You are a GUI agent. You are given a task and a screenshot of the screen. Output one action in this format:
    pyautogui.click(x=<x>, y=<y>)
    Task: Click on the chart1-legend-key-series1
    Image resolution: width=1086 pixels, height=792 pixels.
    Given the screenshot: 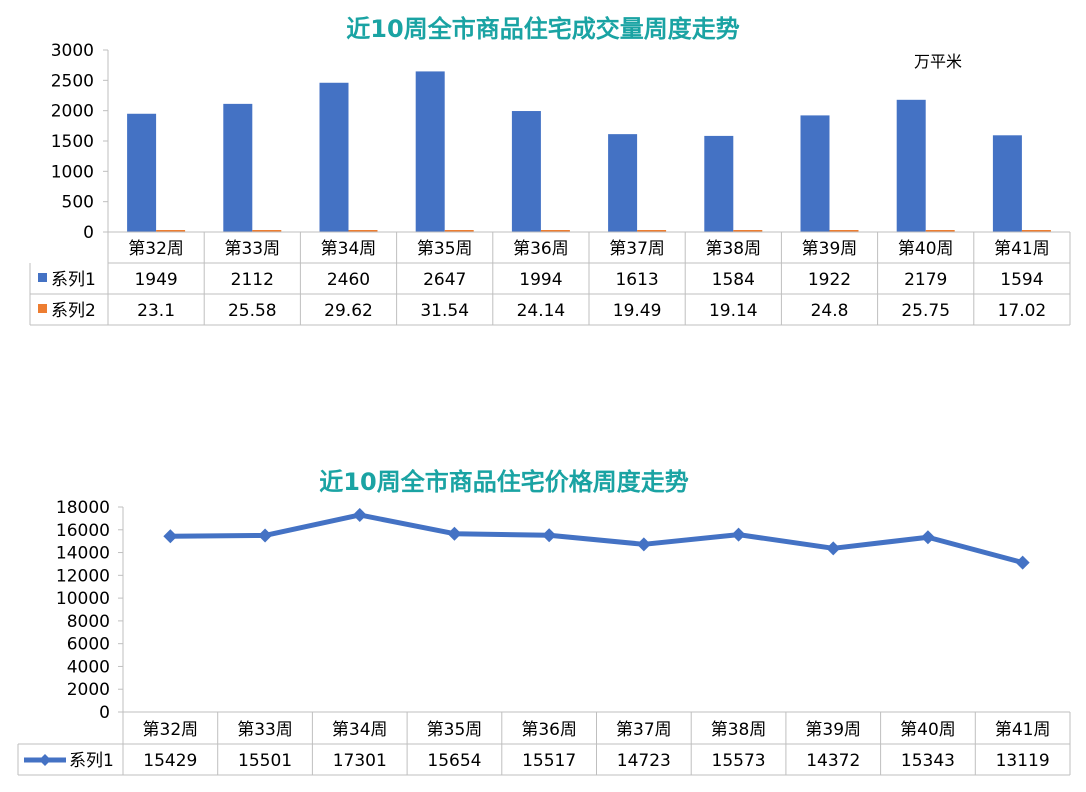 What is the action you would take?
    pyautogui.click(x=42, y=277)
    